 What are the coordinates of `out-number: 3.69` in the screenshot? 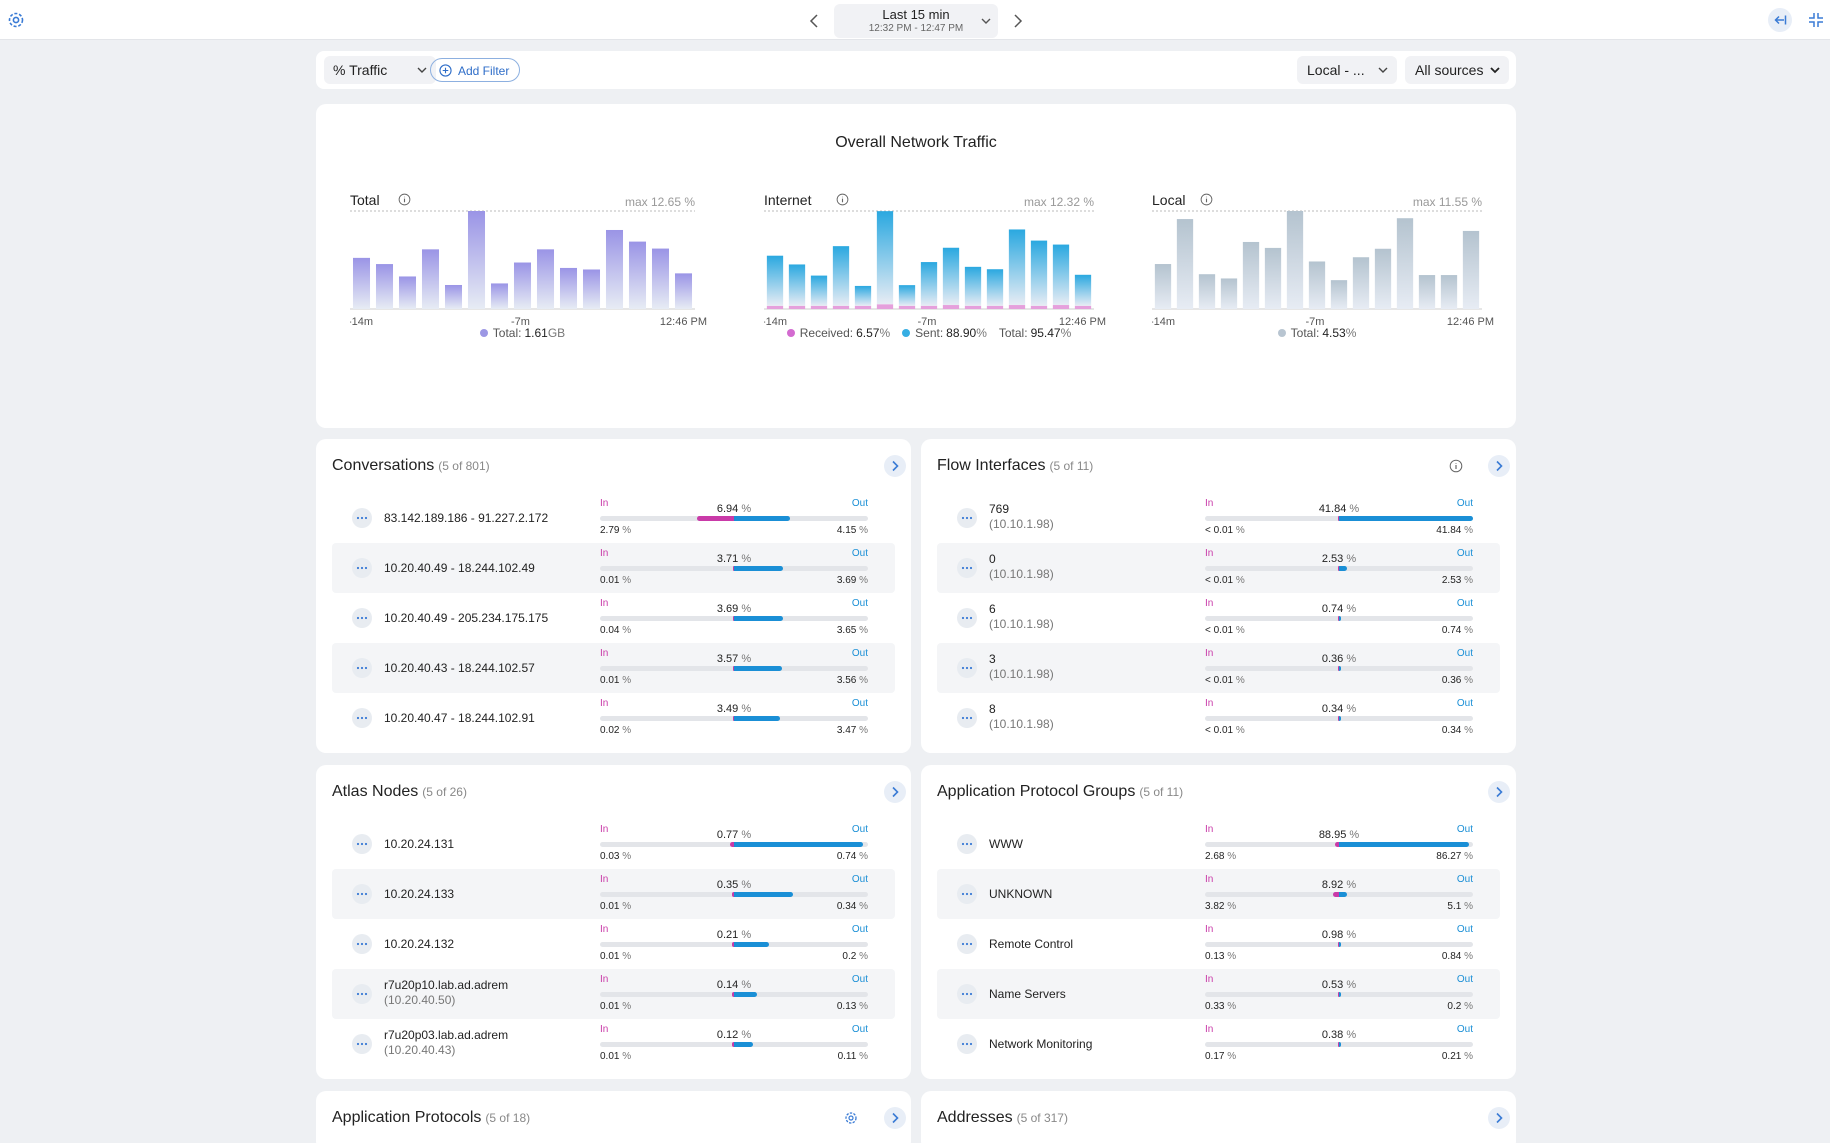 It's located at (846, 580).